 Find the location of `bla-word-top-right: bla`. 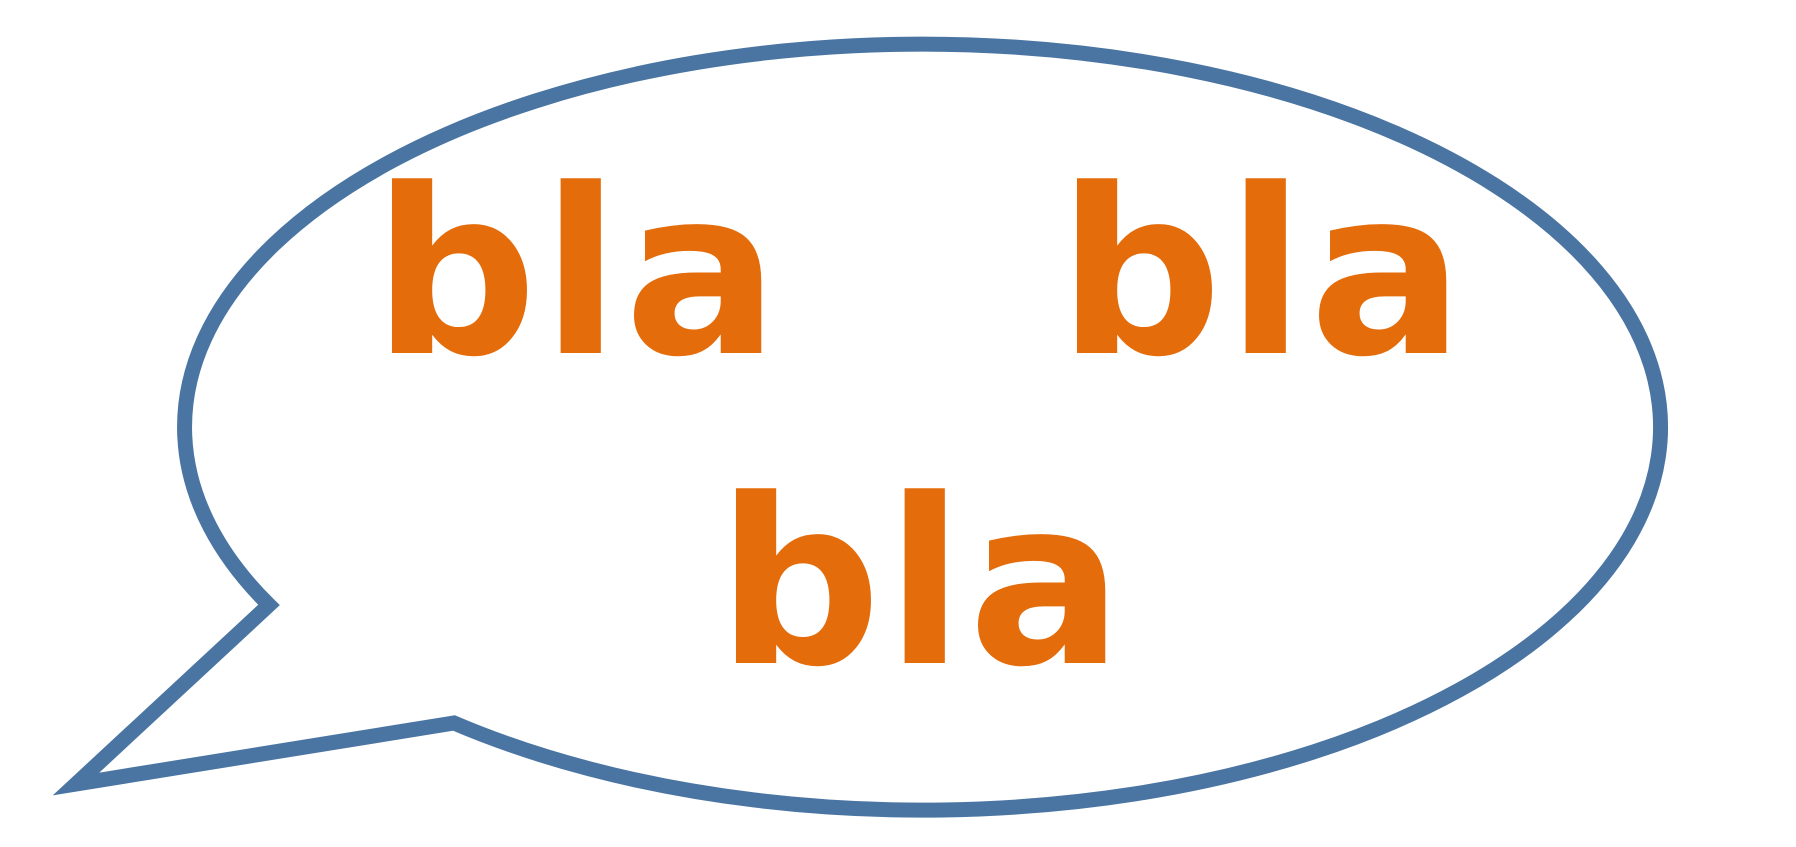

bla-word-top-right: bla is located at coordinates (1263, 274).